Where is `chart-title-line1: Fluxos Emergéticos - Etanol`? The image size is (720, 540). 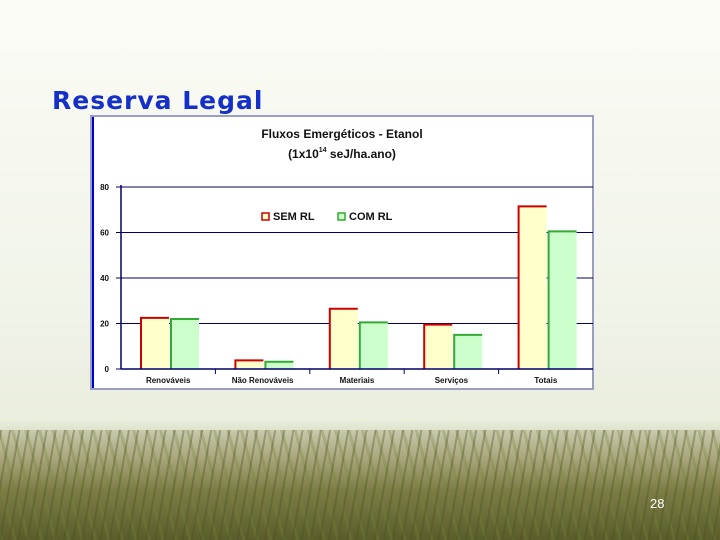
chart-title-line1: Fluxos Emergéticos - Etanol is located at coordinates (341, 134).